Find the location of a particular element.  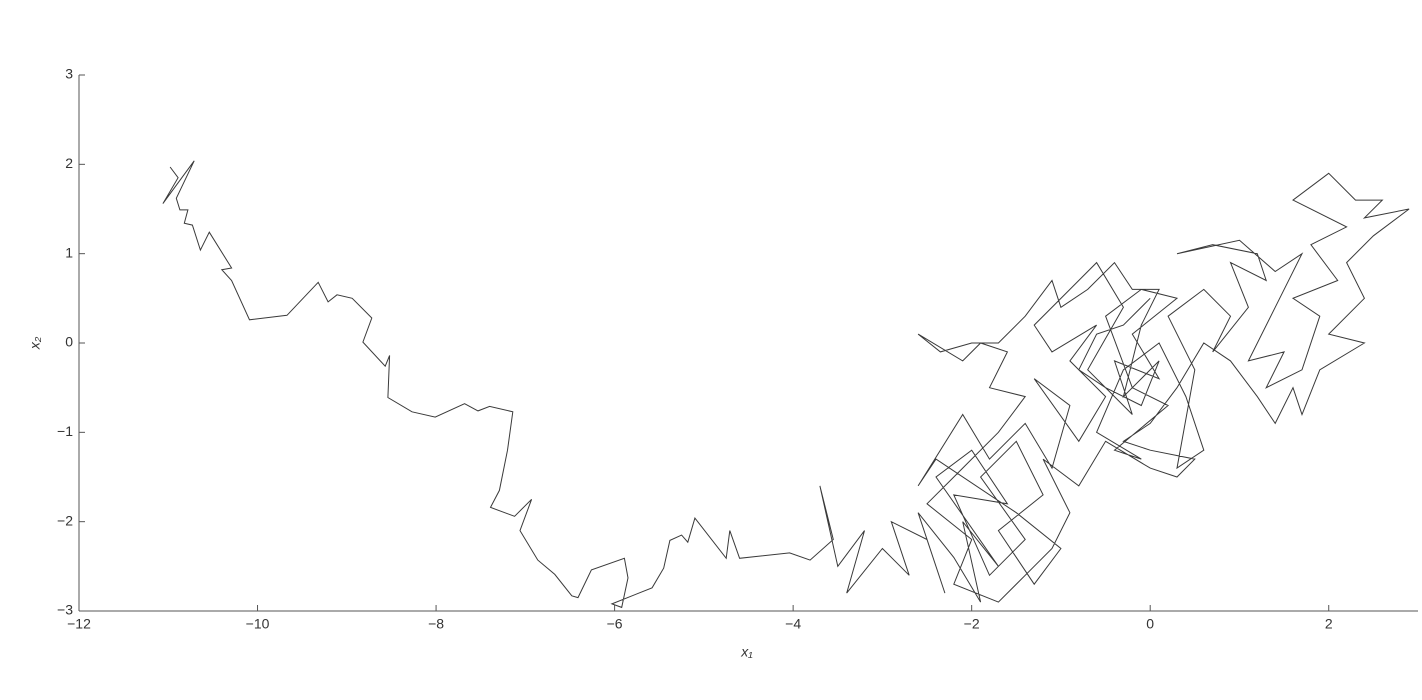

y-tick-label: 2 is located at coordinates (69, 163).